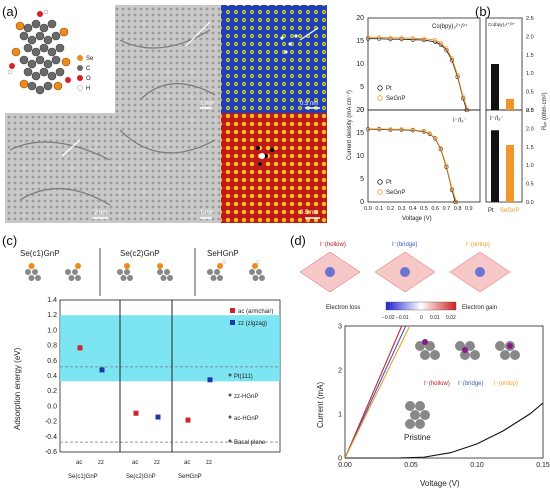 This screenshot has height=491, width=550. What do you see at coordinates (85, 73) in the screenshot?
I see `atom-legend: Se C O H` at bounding box center [85, 73].